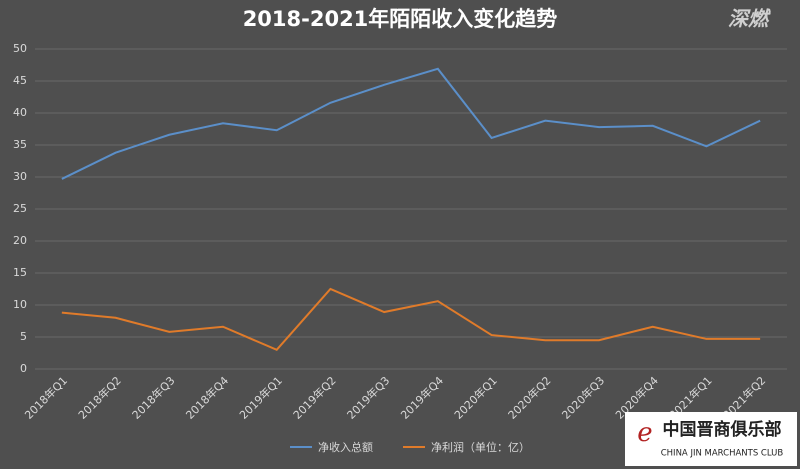 The width and height of the screenshot is (800, 469). Describe the element at coordinates (345, 447) in the screenshot. I see `legend-label: 净收入总额` at that location.